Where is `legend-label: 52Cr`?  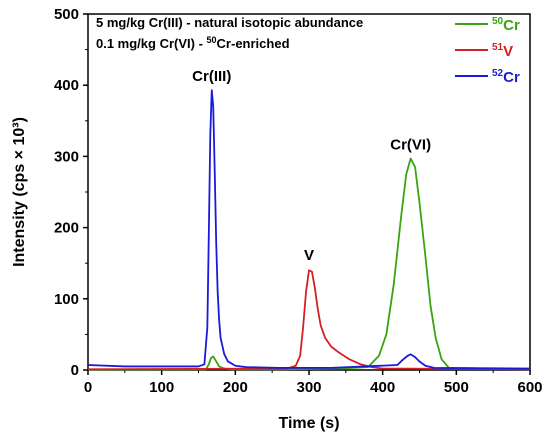 legend-label: 52Cr is located at coordinates (506, 77).